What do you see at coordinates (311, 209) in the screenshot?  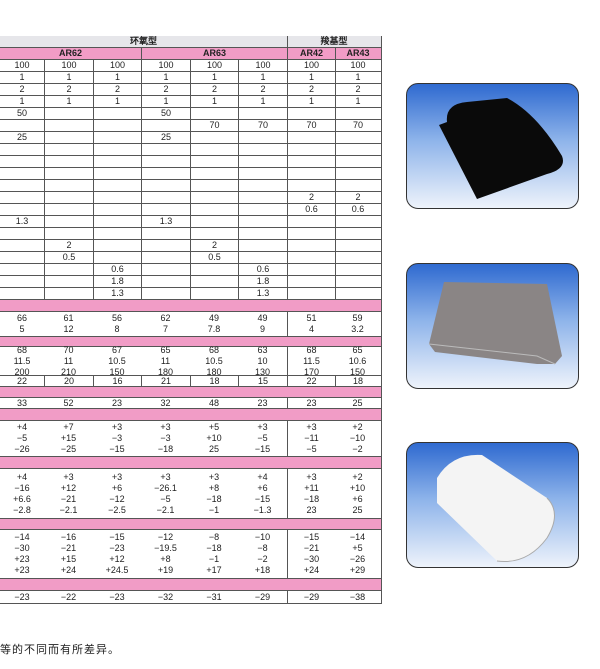 I see `table-cell: 0.6` at bounding box center [311, 209].